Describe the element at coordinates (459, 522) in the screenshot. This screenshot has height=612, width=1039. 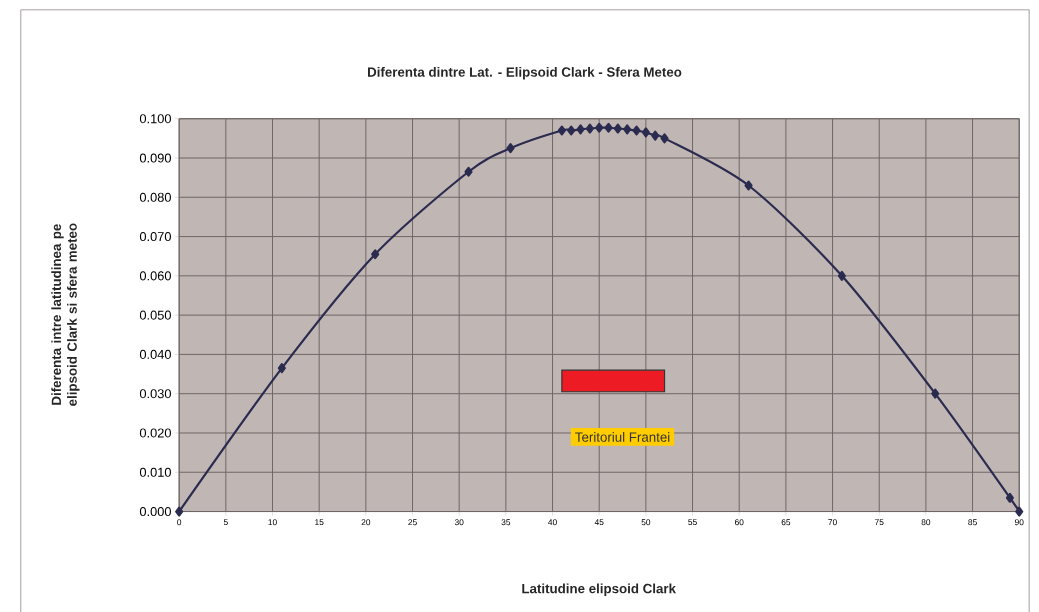
I see `x-tick-label: 30` at that location.